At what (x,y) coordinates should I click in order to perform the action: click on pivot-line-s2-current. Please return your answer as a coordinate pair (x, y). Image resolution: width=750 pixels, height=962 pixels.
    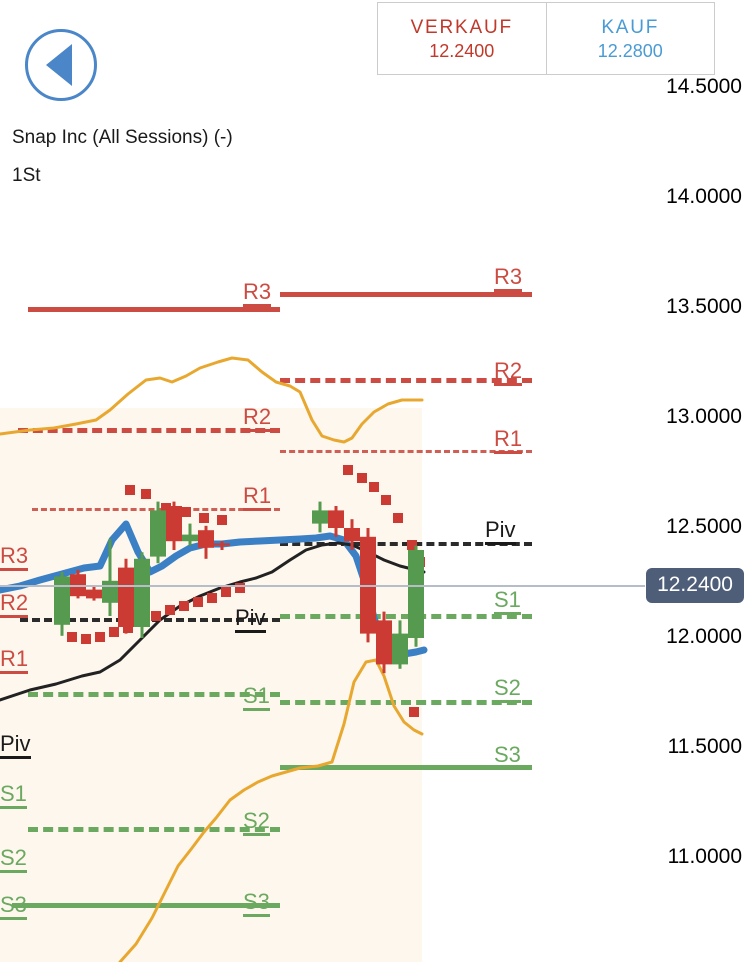
    Looking at the image, I should click on (406, 702).